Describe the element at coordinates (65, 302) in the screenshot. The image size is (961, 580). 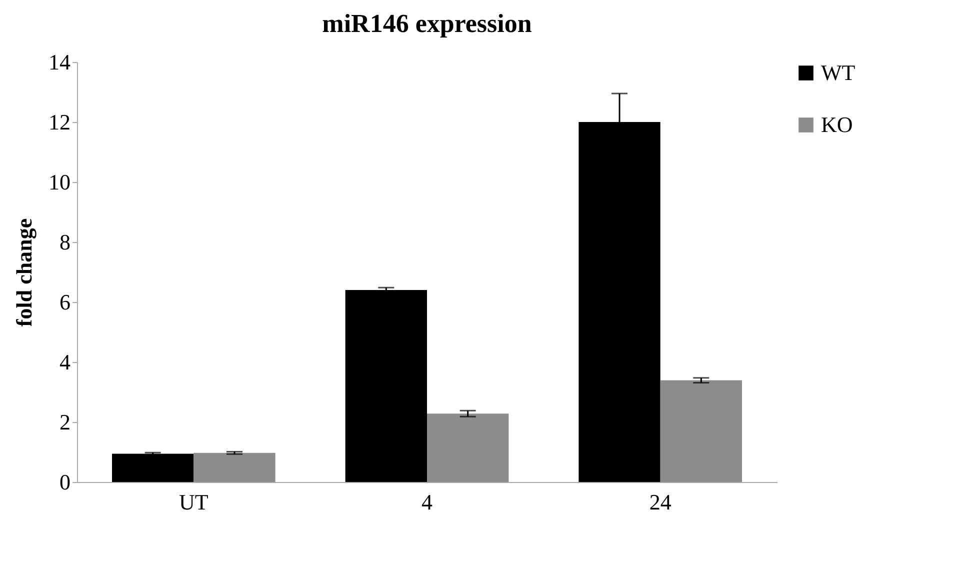
I see `y-tick-label: 6` at that location.